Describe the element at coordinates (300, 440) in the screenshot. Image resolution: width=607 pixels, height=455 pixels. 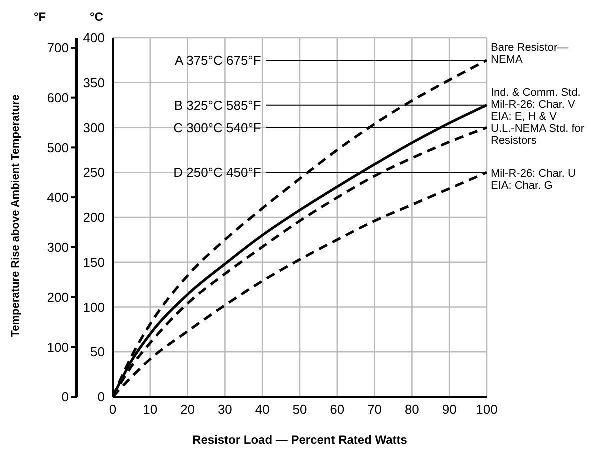
I see `x-axis-title: Resistor Load — Percent Rated Watts` at that location.